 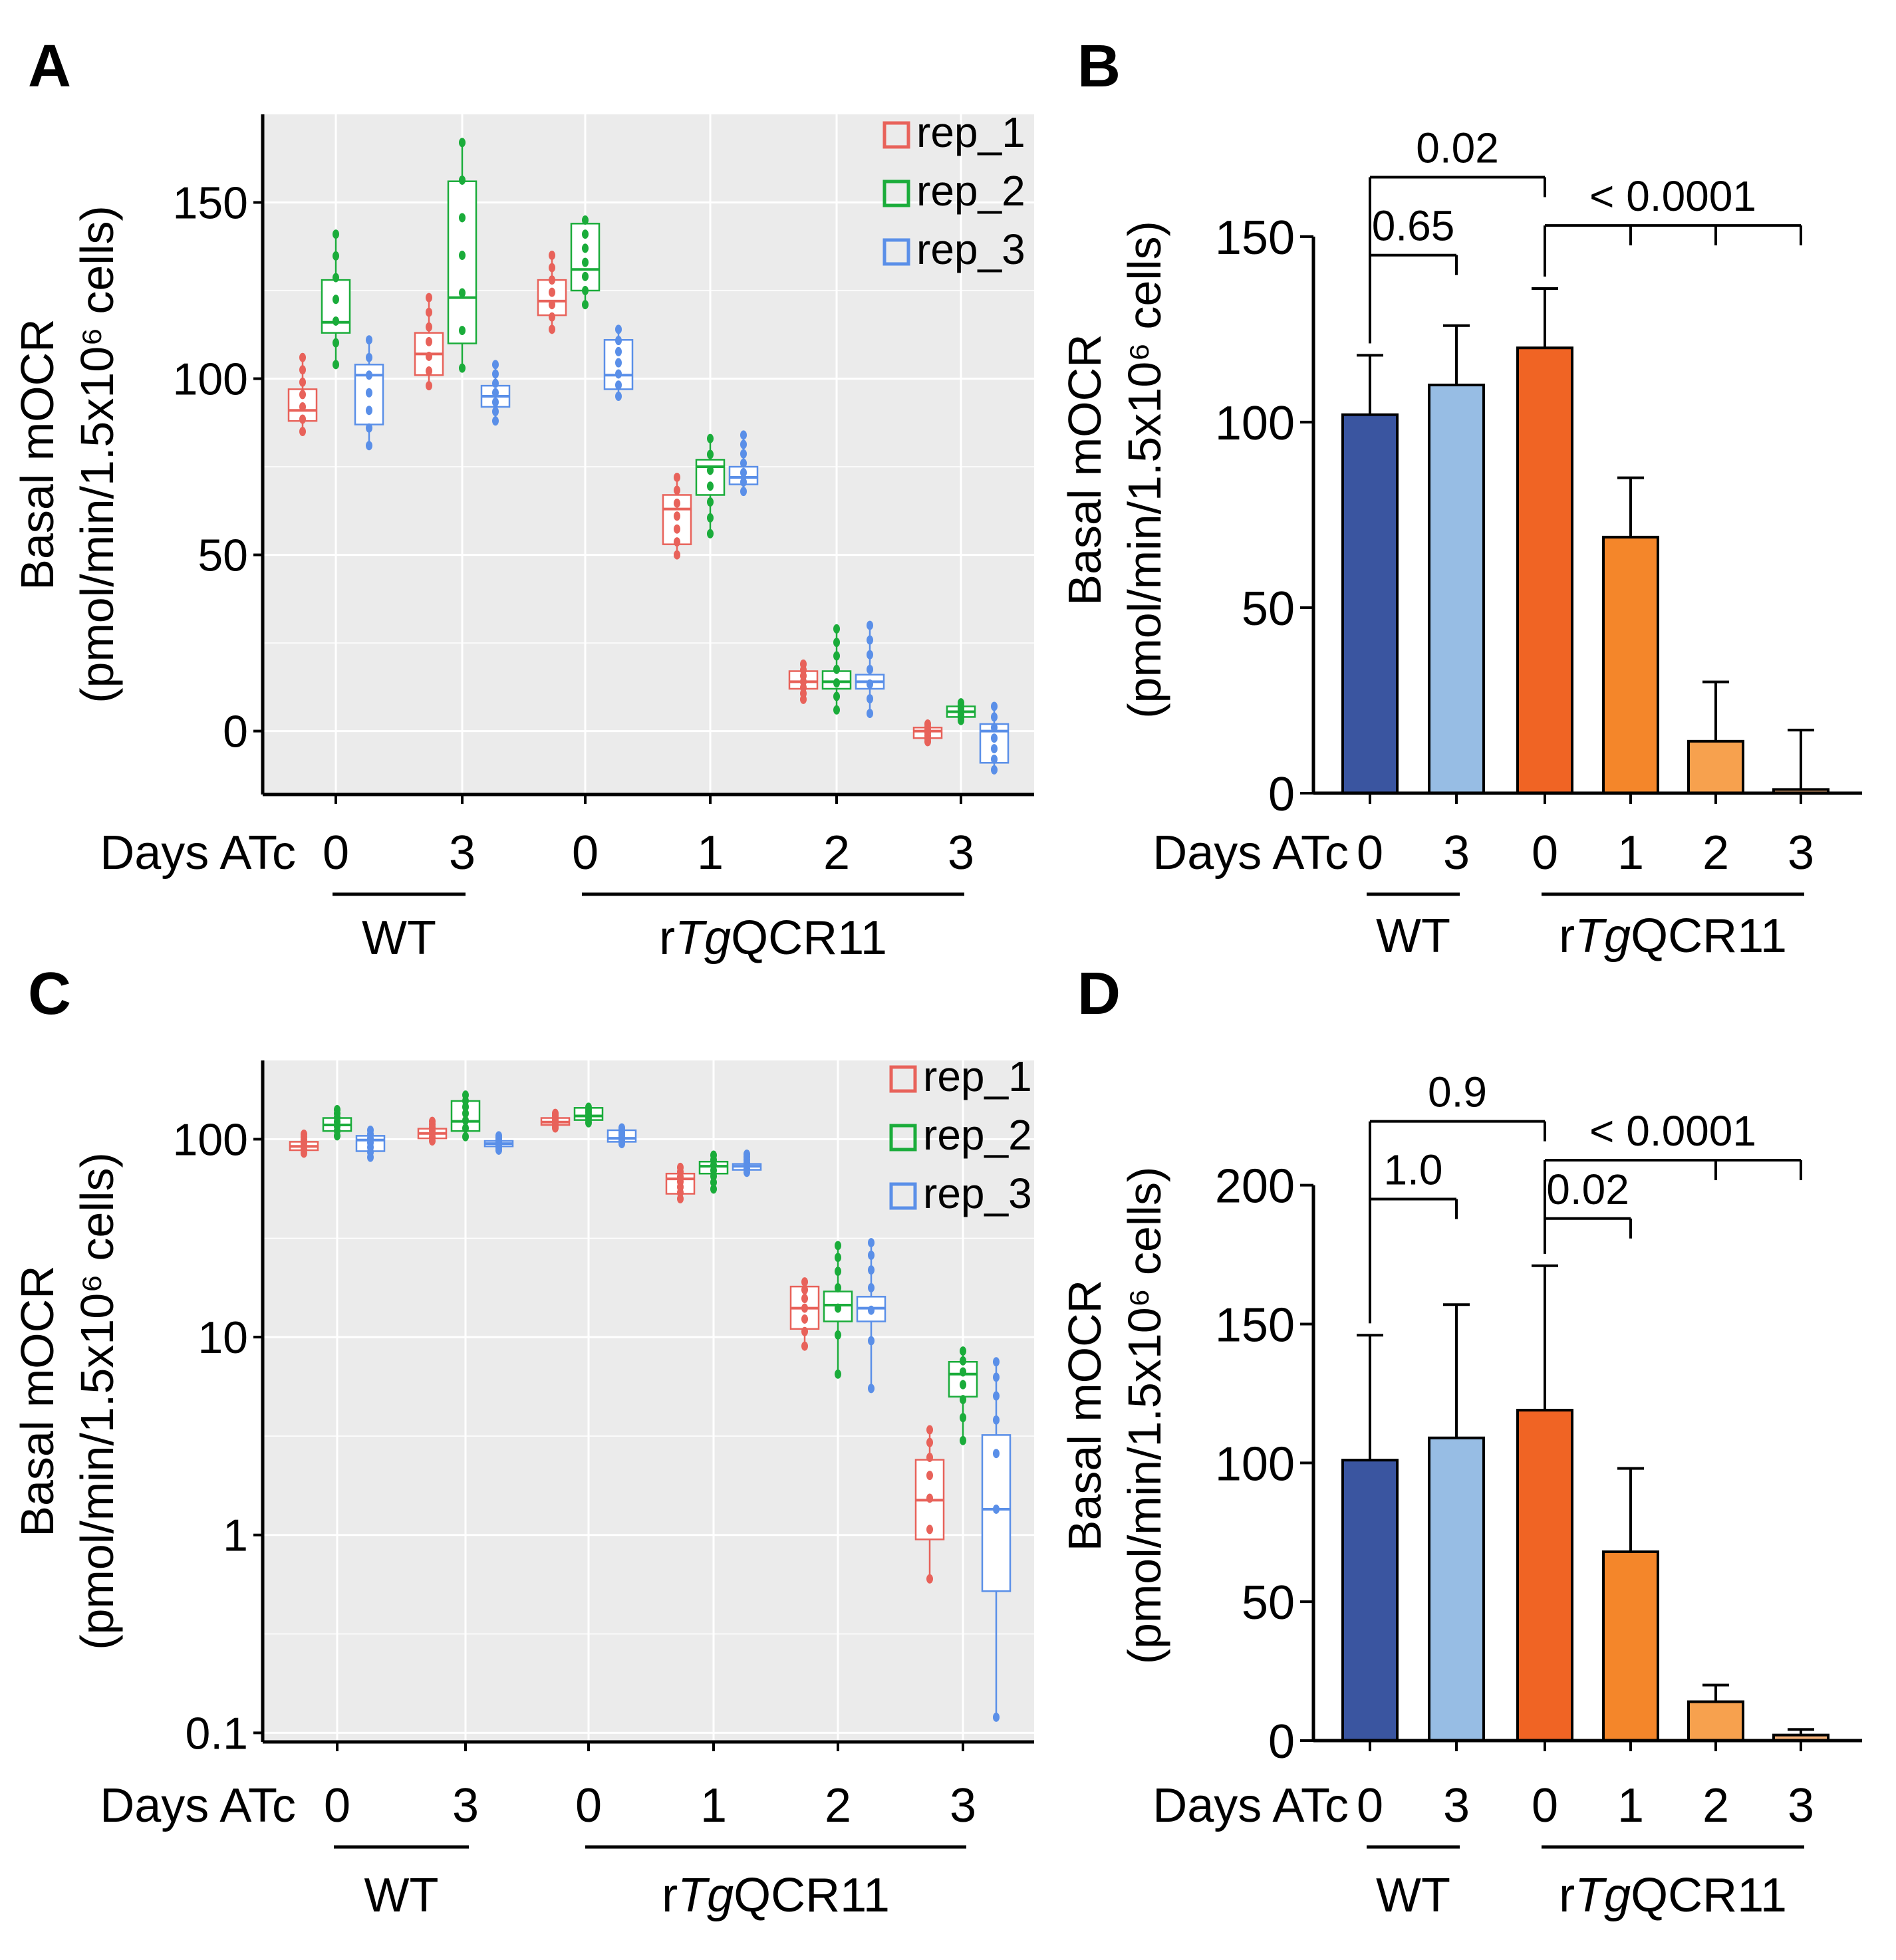 What do you see at coordinates (838, 1805) in the screenshot?
I see `x-tick-label: 2` at bounding box center [838, 1805].